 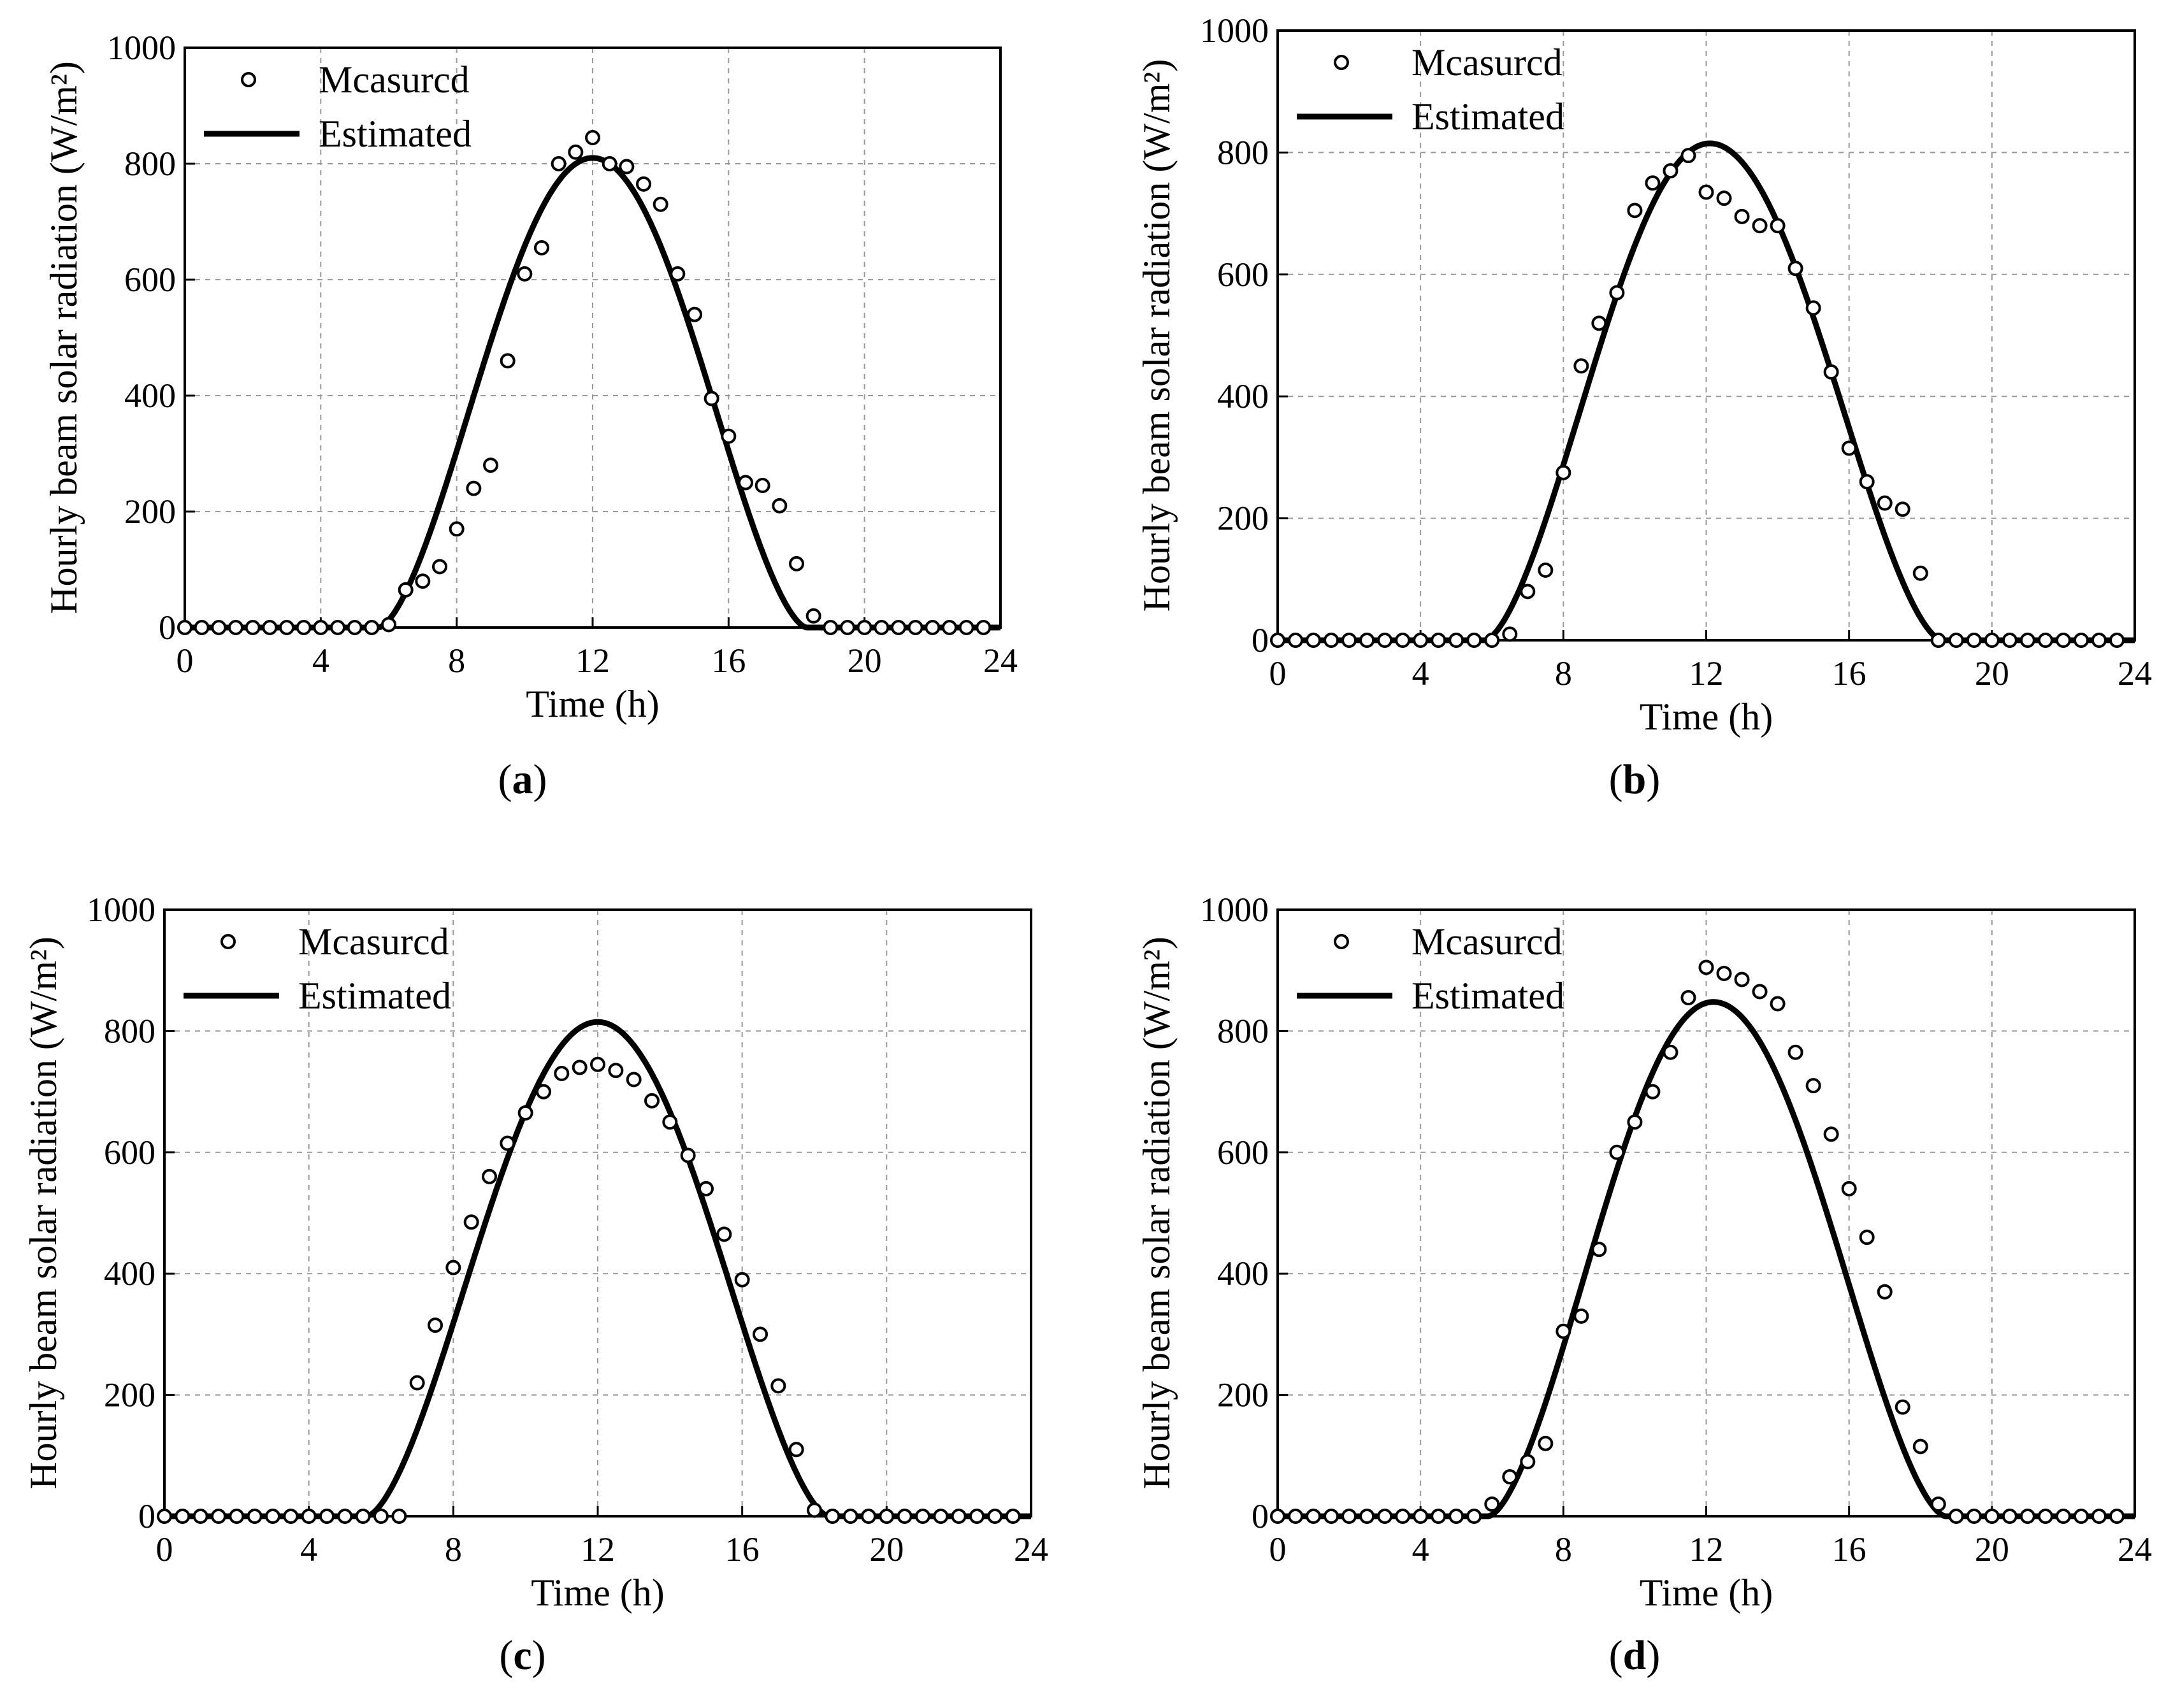 What do you see at coordinates (1243, 518) in the screenshot?
I see `y-tick-label: 200` at bounding box center [1243, 518].